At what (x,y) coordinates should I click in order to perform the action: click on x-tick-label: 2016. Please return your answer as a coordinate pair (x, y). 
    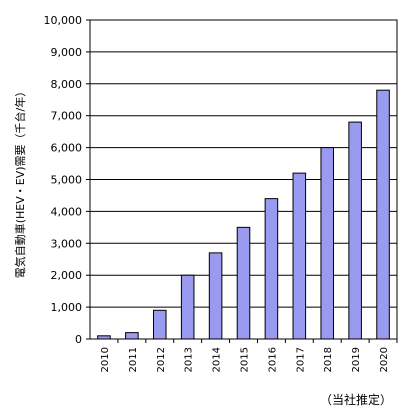
    Looking at the image, I should click on (272, 359).